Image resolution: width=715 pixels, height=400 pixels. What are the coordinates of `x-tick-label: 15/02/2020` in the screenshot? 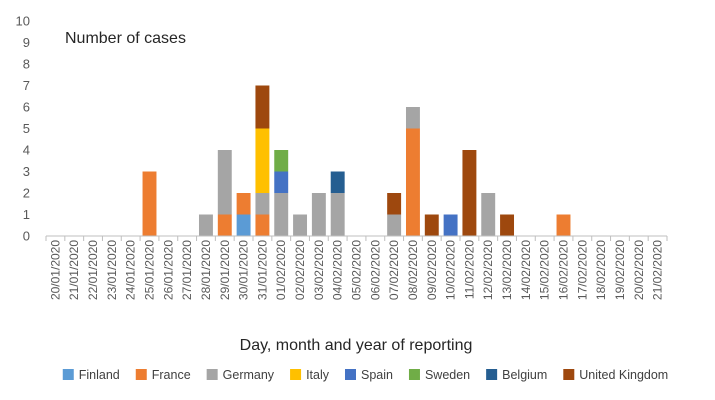 It's located at (545, 270).